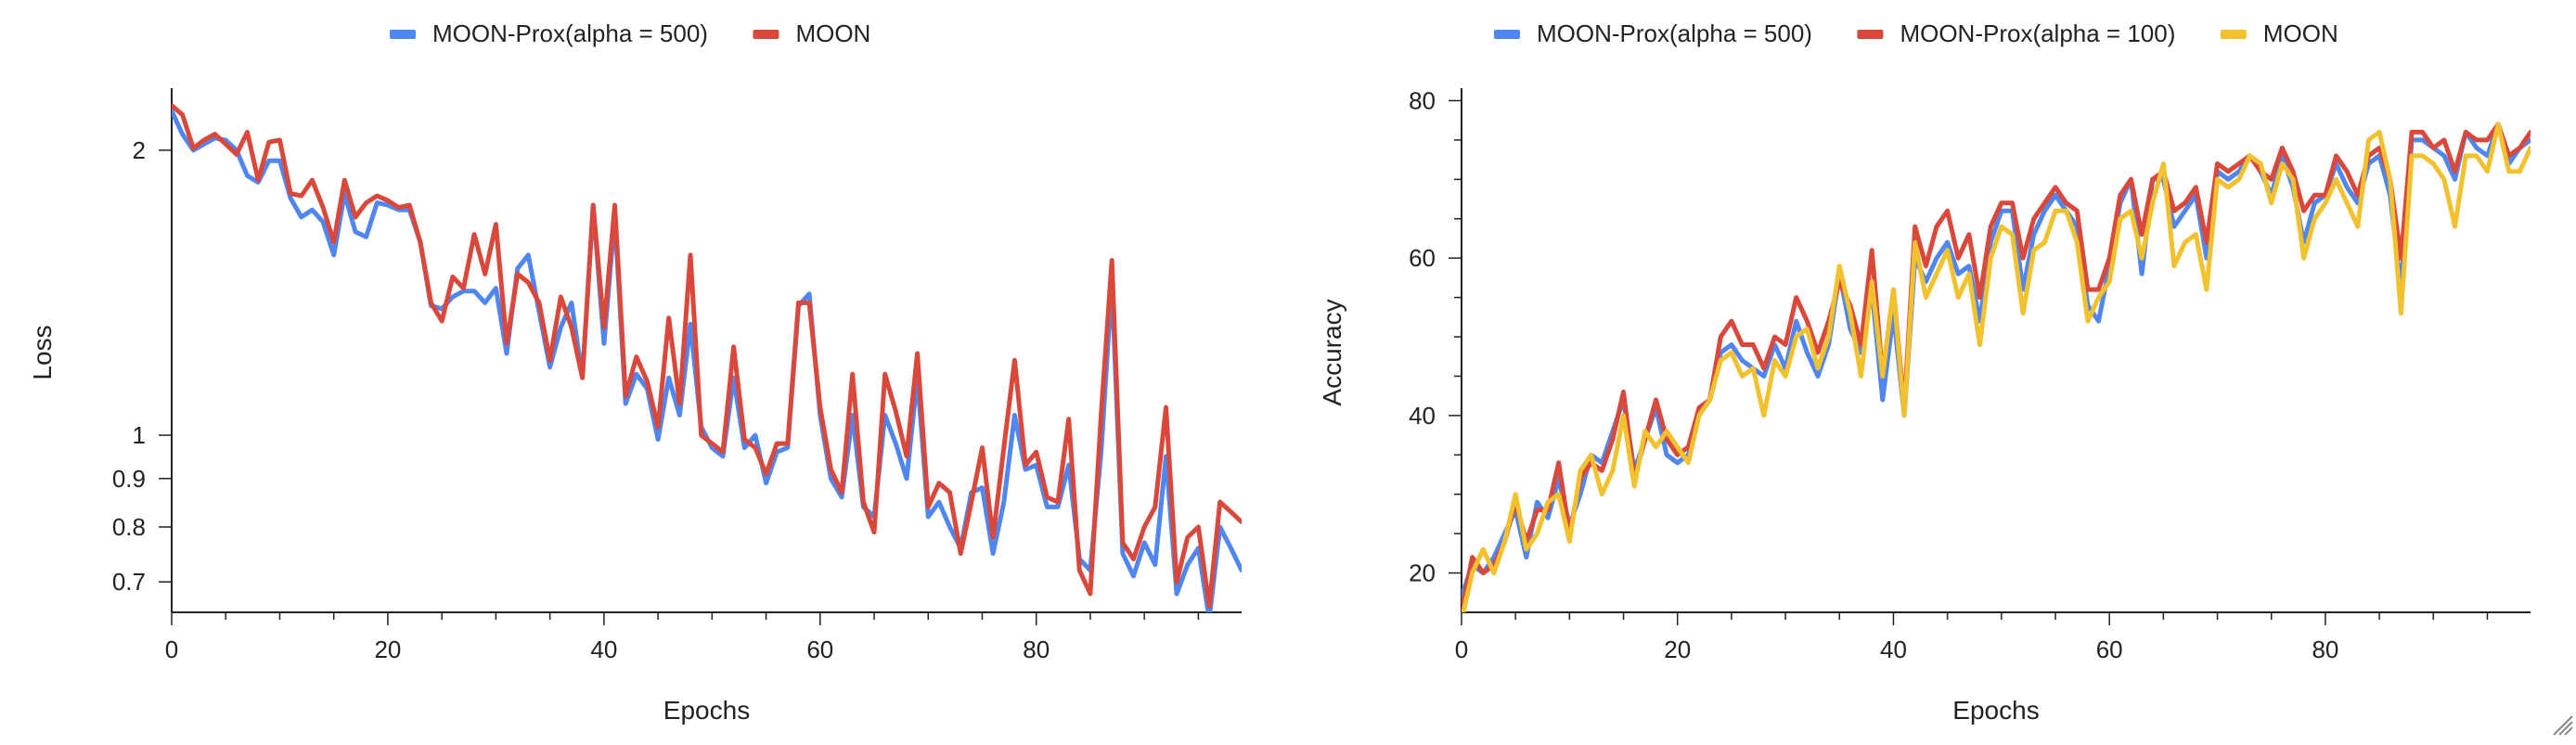 Image resolution: width=2576 pixels, height=745 pixels. I want to click on y-tick-label: 0.9, so click(129, 479).